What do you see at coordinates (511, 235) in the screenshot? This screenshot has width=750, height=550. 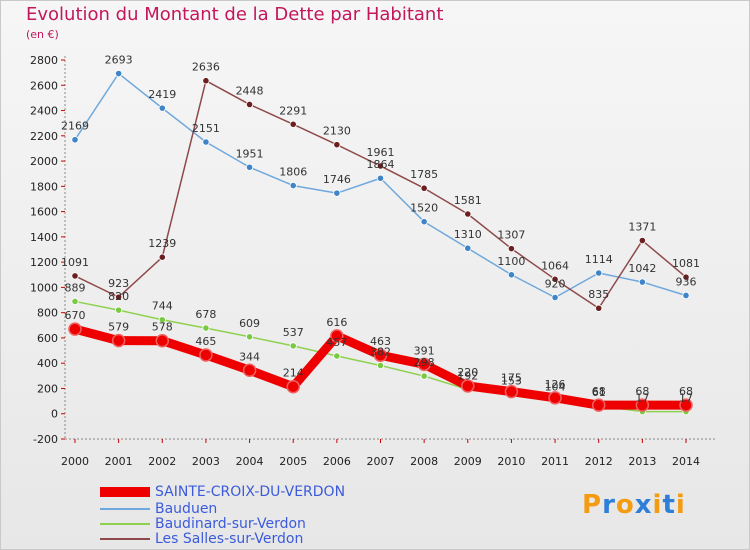 I see `data-label: 1307` at bounding box center [511, 235].